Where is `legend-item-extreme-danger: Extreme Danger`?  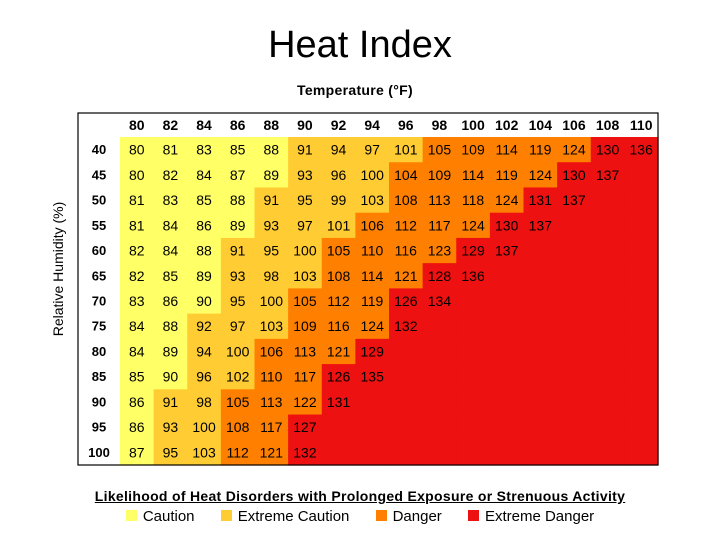 legend-item-extreme-danger: Extreme Danger is located at coordinates (530, 516).